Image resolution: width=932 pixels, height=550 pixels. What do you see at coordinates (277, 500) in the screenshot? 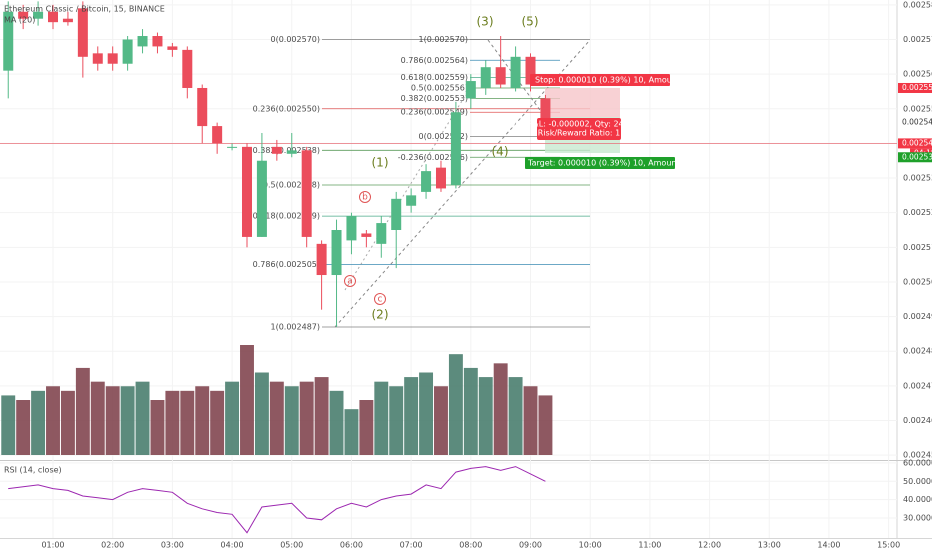
I see `rsi-line` at bounding box center [277, 500].